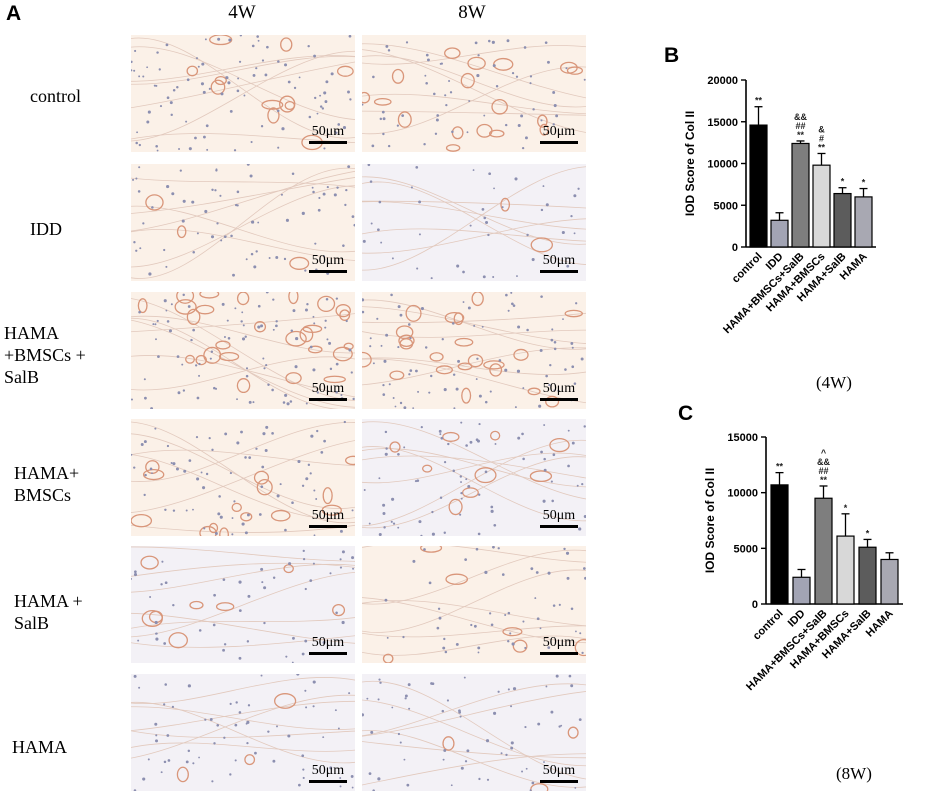 The height and width of the screenshot is (795, 941). What do you see at coordinates (821, 138) in the screenshot?
I see `significance-mark: #` at bounding box center [821, 138].